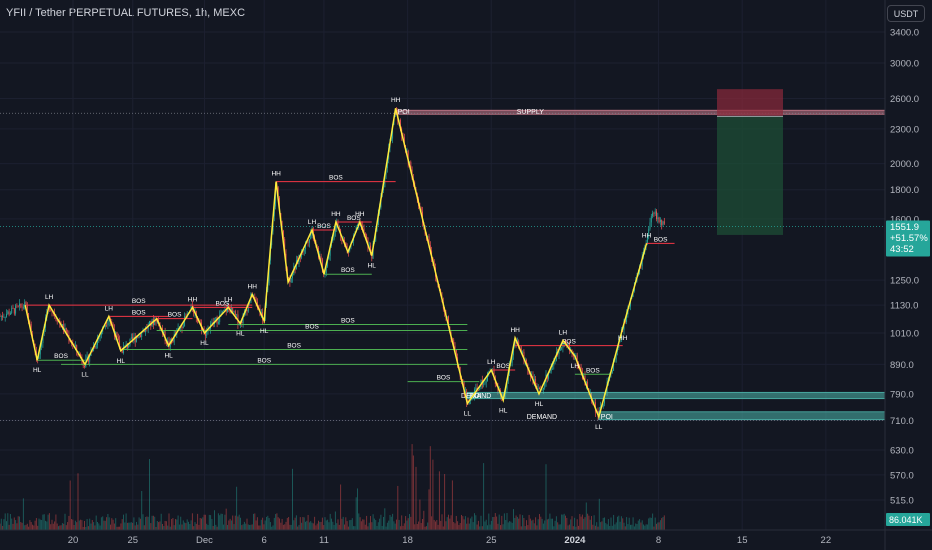 This screenshot has width=932, height=550. What do you see at coordinates (904, 227) in the screenshot?
I see `last-price-value: 1551.9` at bounding box center [904, 227].